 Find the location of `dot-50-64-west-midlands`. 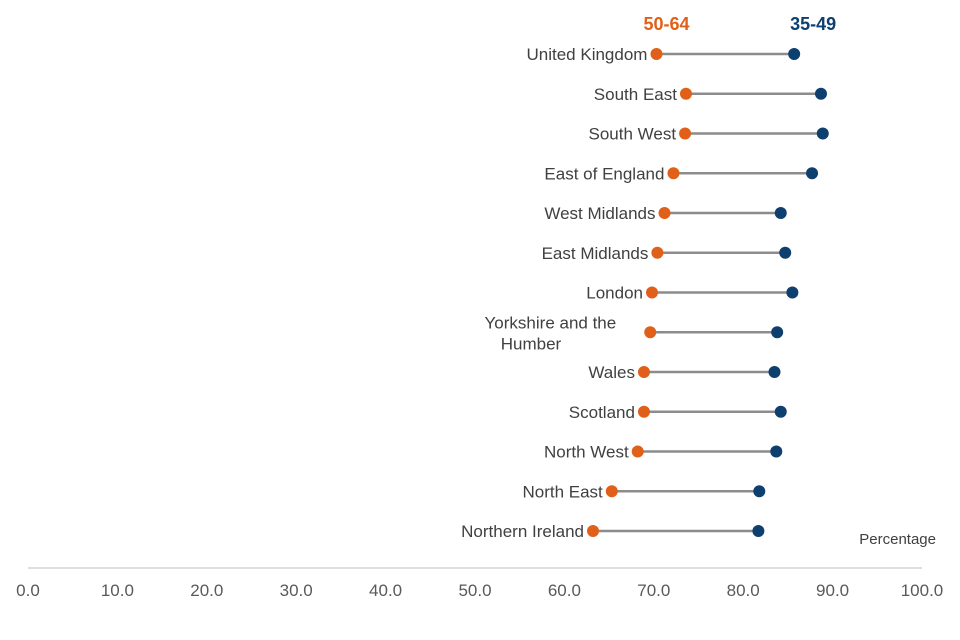

dot-50-64-west-midlands is located at coordinates (664, 213).